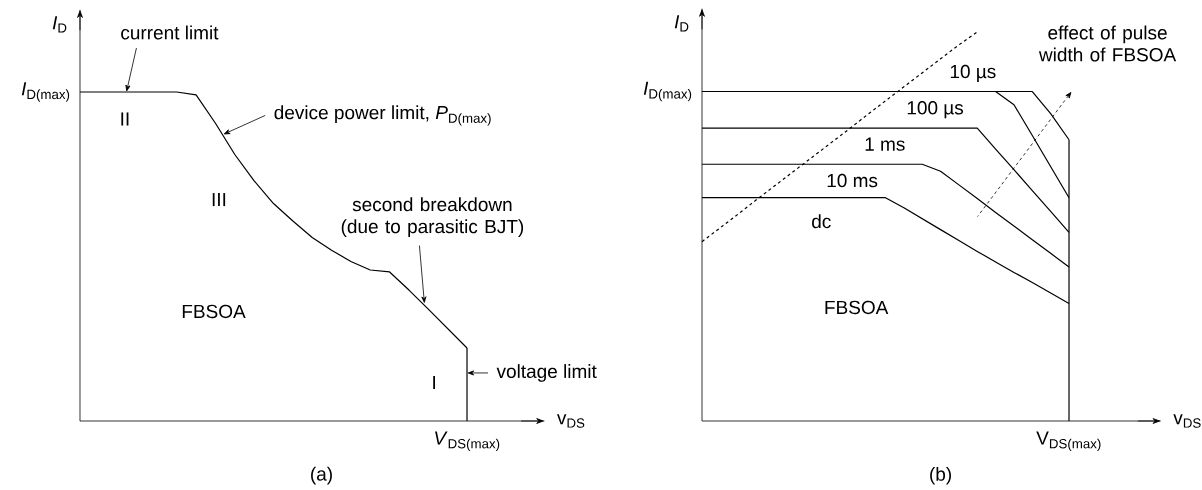  Describe the element at coordinates (546, 373) in the screenshot. I see `text: voltage limit` at that location.